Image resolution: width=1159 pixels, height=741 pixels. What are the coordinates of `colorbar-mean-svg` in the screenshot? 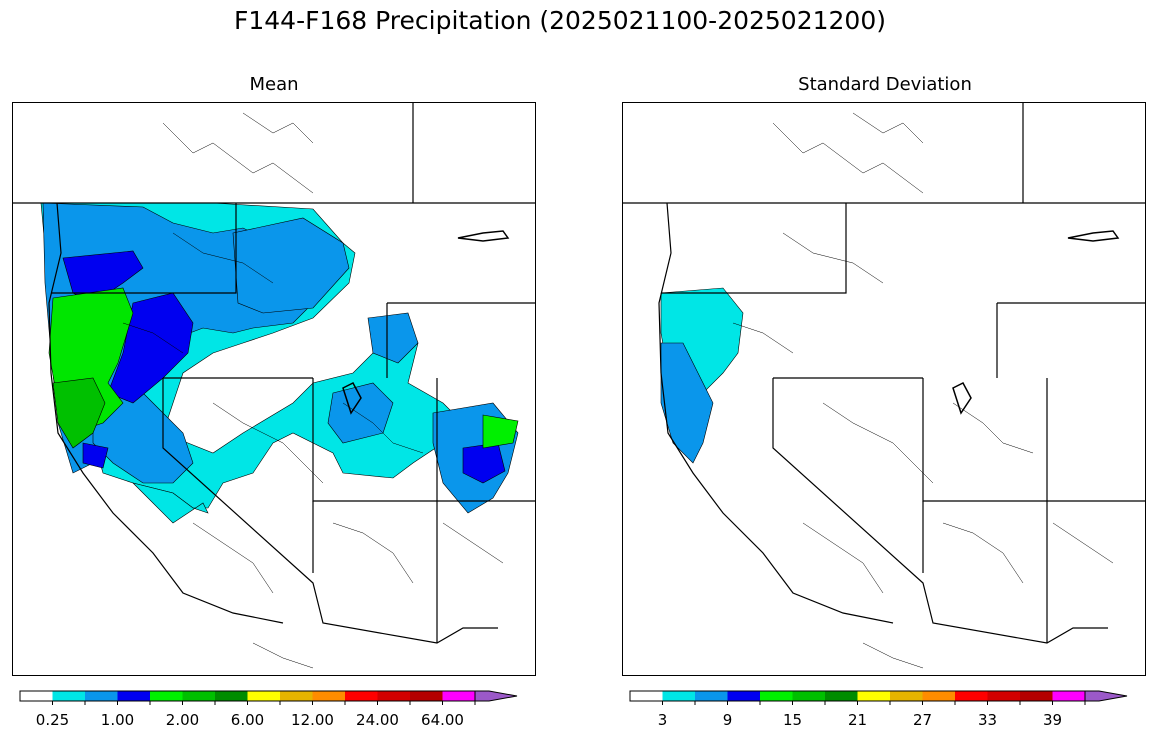 It's located at (268, 697).